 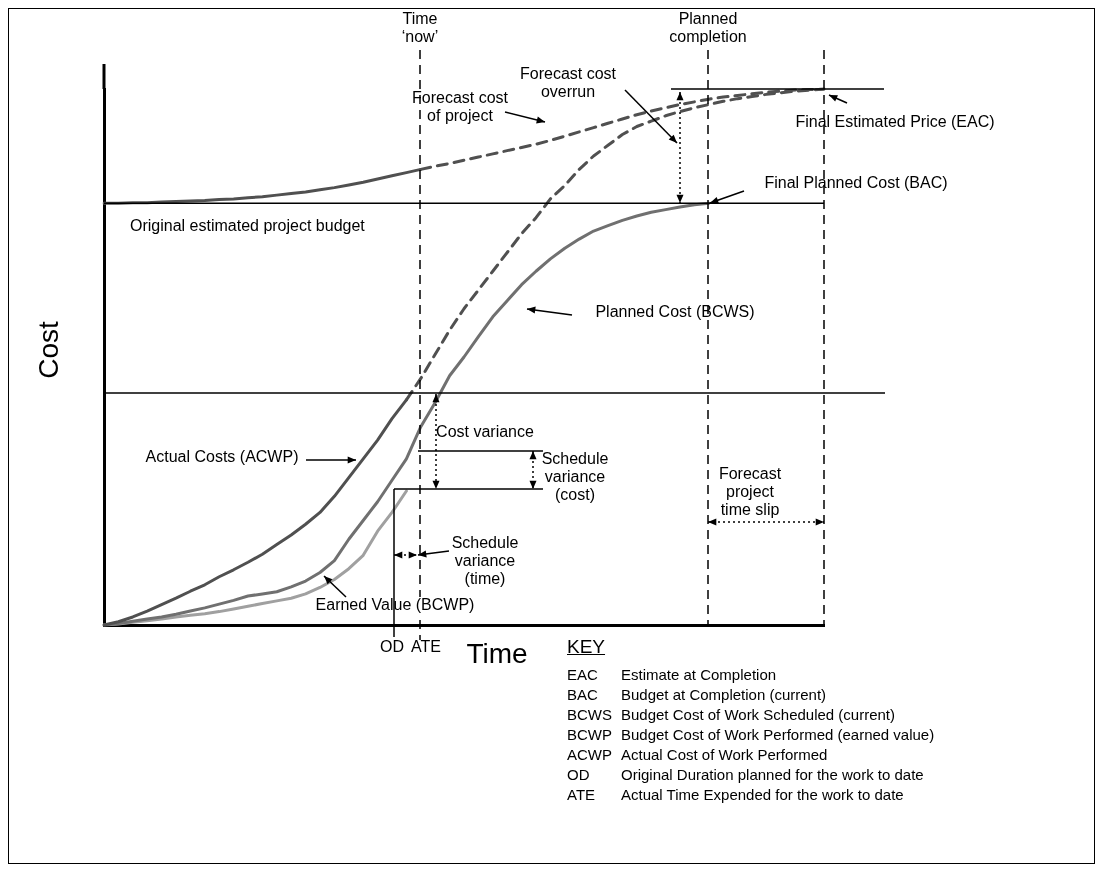 What do you see at coordinates (392, 647) in the screenshot?
I see `text: OD` at bounding box center [392, 647].